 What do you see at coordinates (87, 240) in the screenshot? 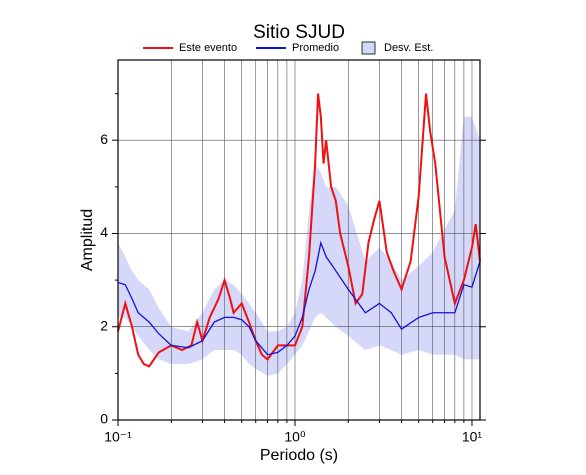
I see `y-axis-label: Amplitud` at bounding box center [87, 240].